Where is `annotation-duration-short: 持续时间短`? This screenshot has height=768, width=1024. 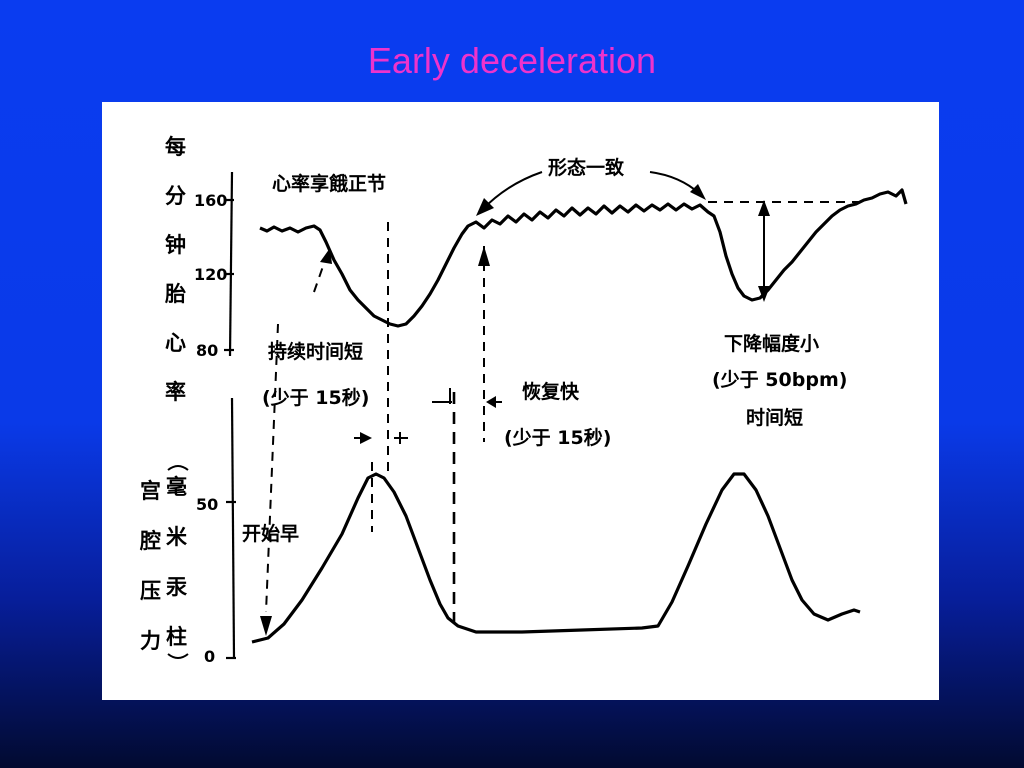 annotation-duration-short: 持续时间短 is located at coordinates (315, 351).